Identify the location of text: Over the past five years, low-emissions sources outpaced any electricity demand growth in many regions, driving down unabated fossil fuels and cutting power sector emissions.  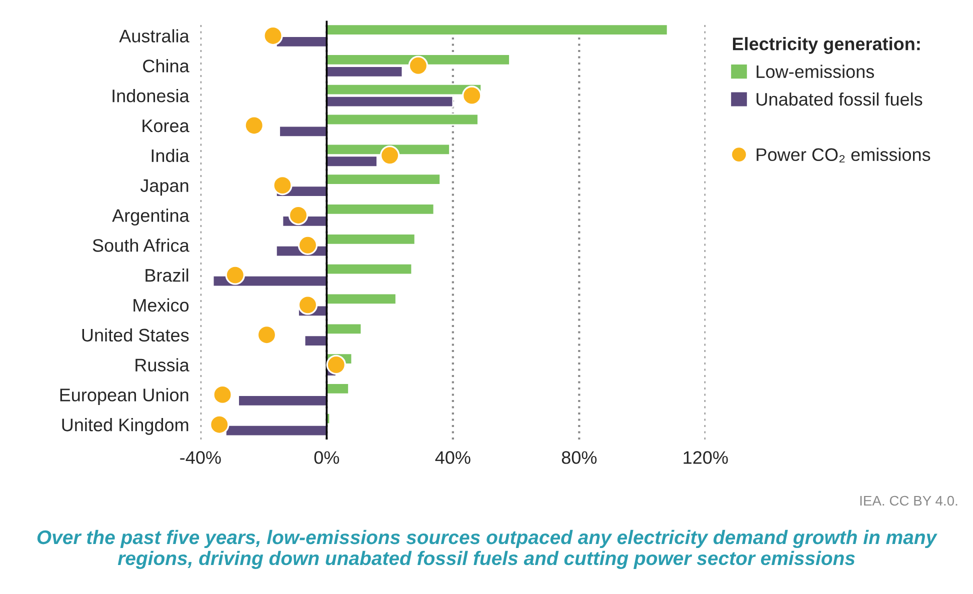
(487, 549).